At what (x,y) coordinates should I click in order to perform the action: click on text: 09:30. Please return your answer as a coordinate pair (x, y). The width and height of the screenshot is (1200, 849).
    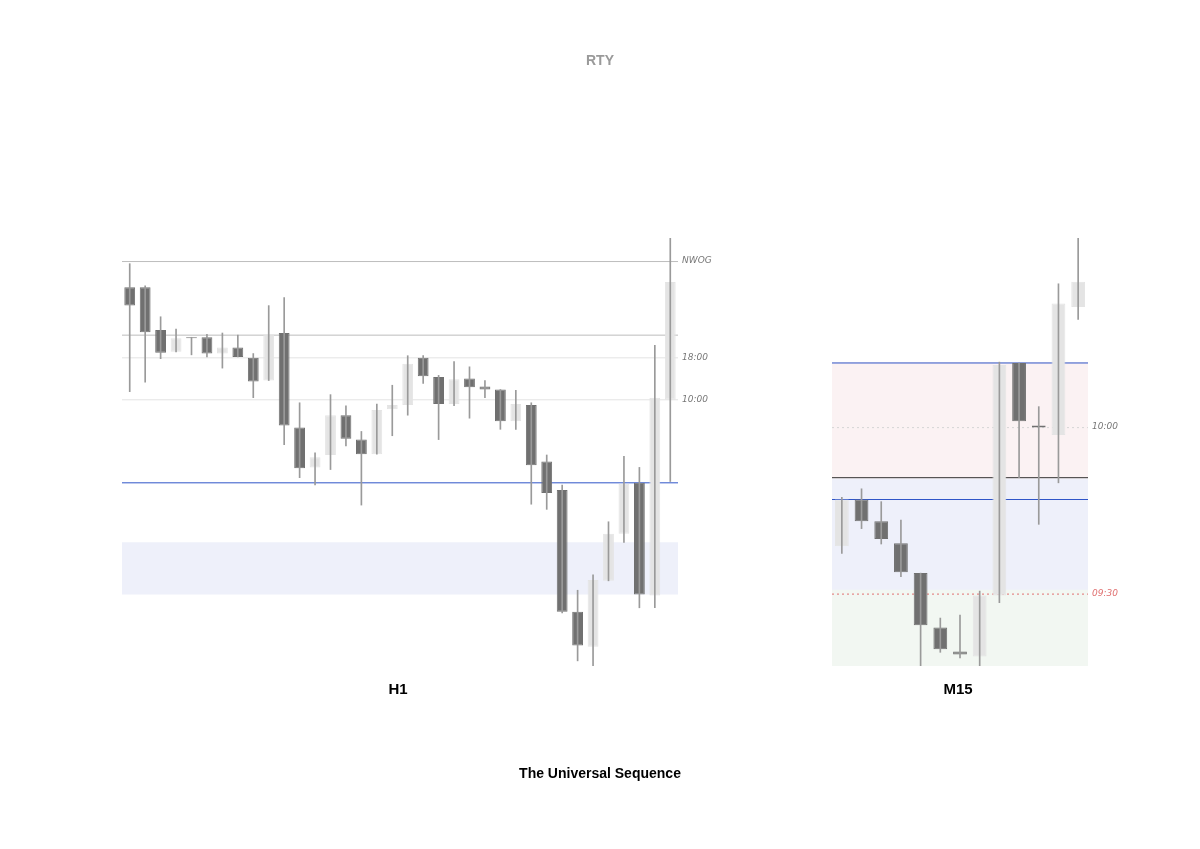
    Looking at the image, I should click on (1105, 592).